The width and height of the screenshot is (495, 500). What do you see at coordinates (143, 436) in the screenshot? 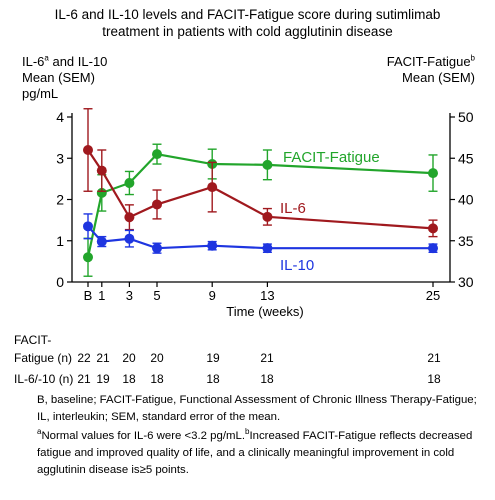
I see `footnote-il6-normal: Normal values for IL-6 were <3.2 pg/mL.` at bounding box center [143, 436].